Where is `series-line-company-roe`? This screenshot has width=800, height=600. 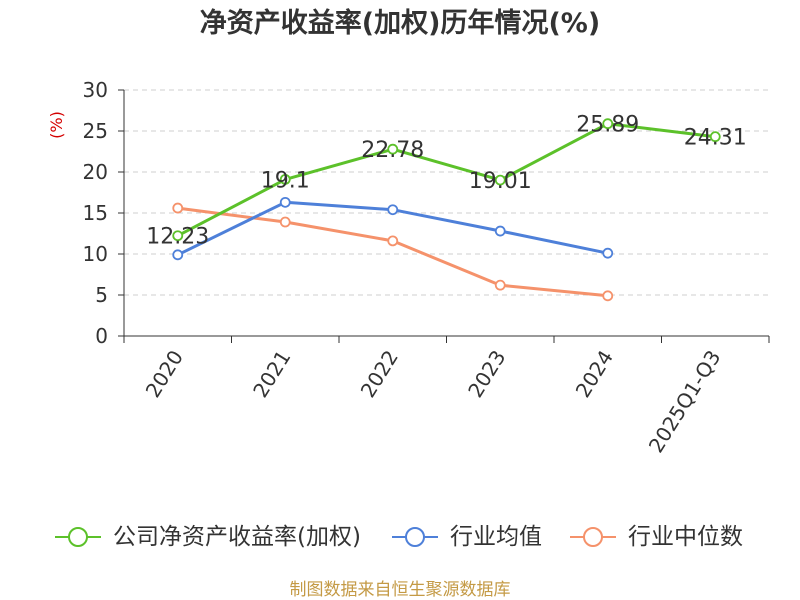 series-line-company-roe is located at coordinates (446, 180).